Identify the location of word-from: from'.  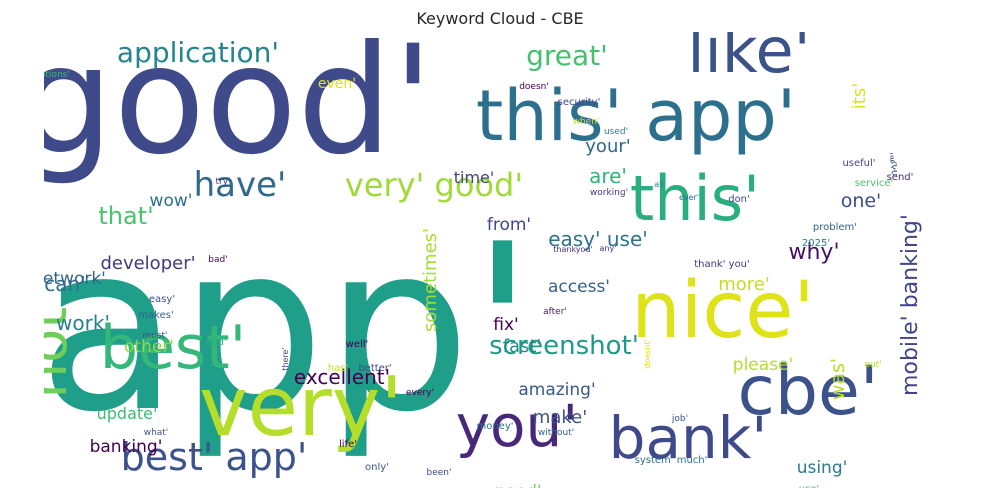
(509, 225).